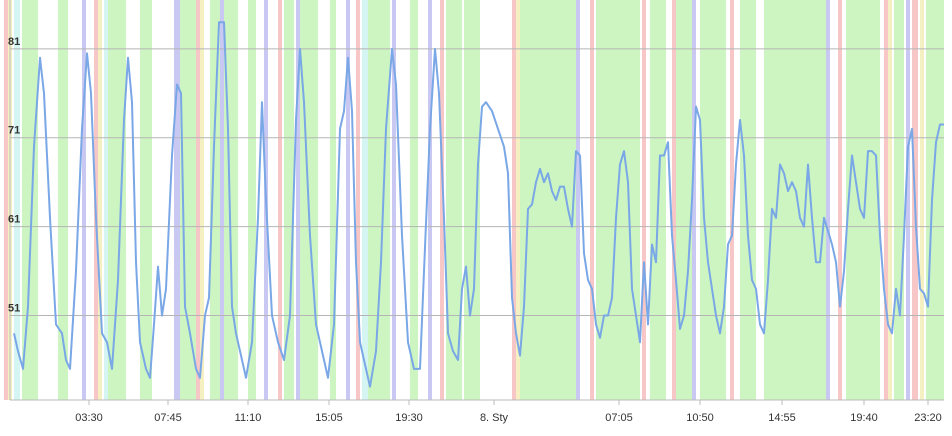 This screenshot has width=952, height=436. I want to click on x-tick-label: 07:05, so click(619, 418).